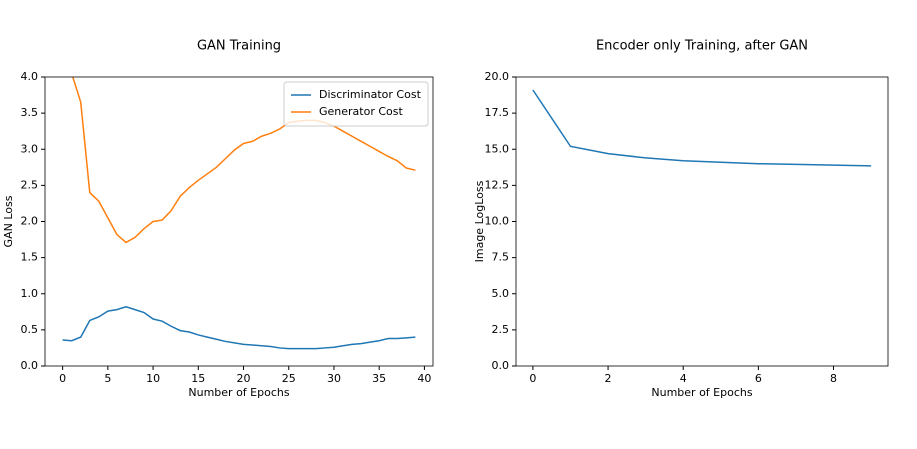  Describe the element at coordinates (30, 148) in the screenshot. I see `y-tick-label: 3.0` at that location.